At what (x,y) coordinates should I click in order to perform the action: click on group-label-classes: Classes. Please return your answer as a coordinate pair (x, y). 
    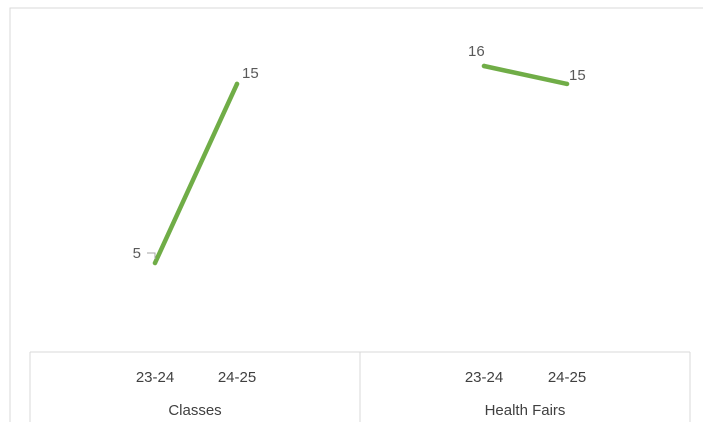
    Looking at the image, I should click on (194, 410).